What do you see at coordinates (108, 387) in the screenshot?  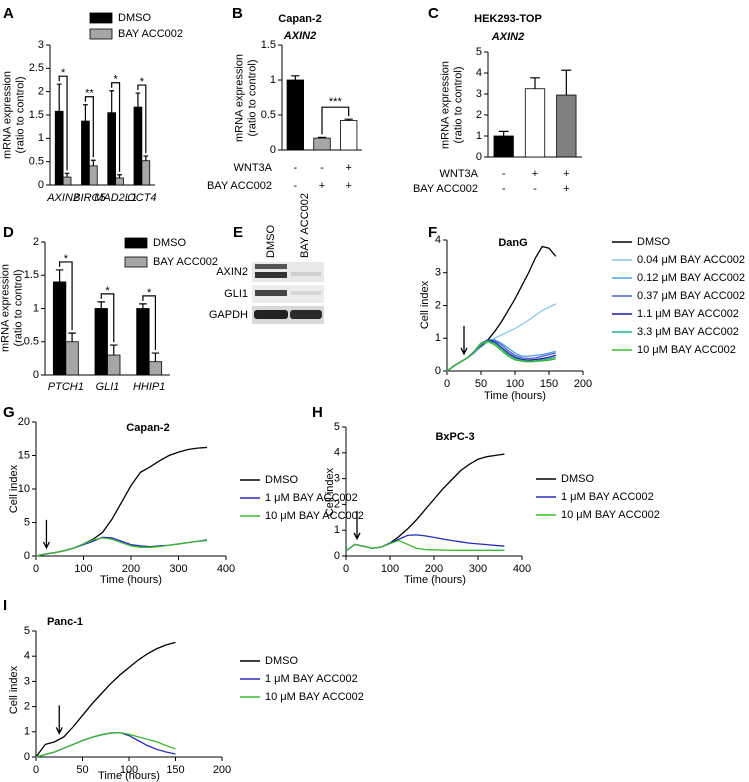 I see `x-tick-label: GLI1` at bounding box center [108, 387].